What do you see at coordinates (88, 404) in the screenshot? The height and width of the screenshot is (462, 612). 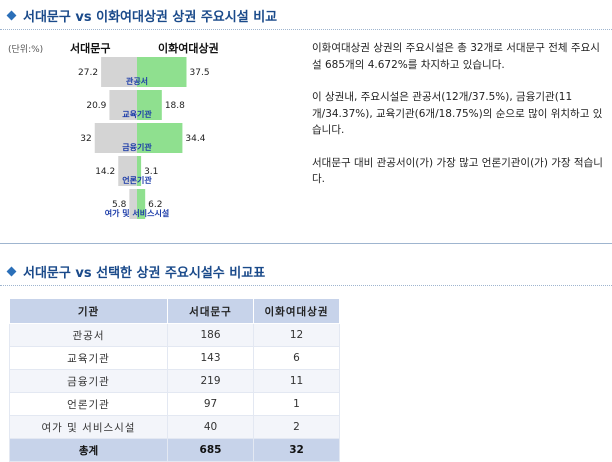 I see `table-cell-name: 언론기관` at bounding box center [88, 404].